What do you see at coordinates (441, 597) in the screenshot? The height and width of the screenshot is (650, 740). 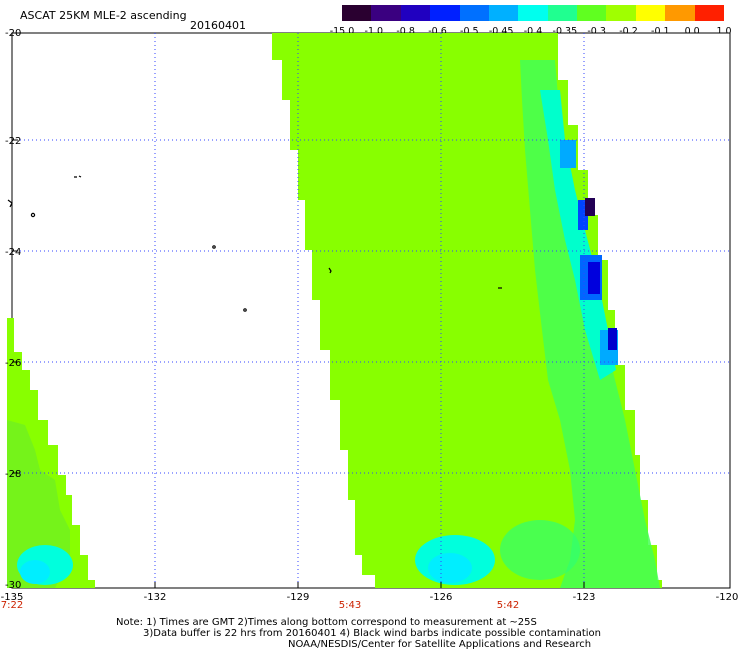 I see `longitude-label: -126` at bounding box center [441, 597].